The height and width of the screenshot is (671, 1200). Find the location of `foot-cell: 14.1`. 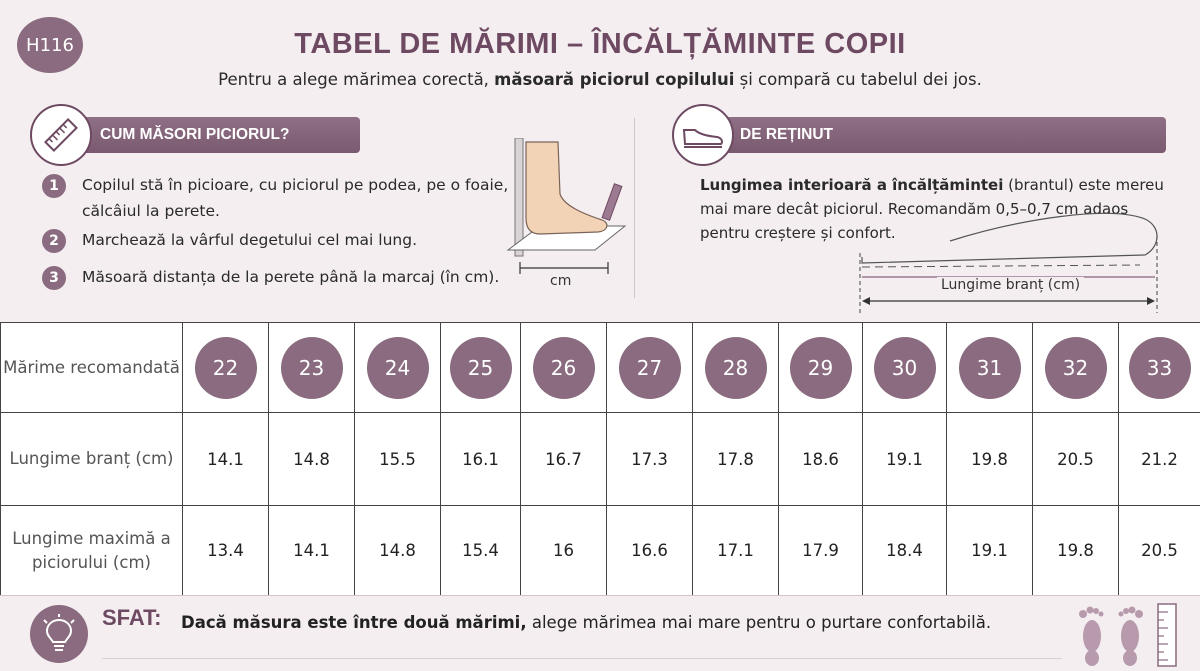

foot-cell: 14.1 is located at coordinates (311, 550).